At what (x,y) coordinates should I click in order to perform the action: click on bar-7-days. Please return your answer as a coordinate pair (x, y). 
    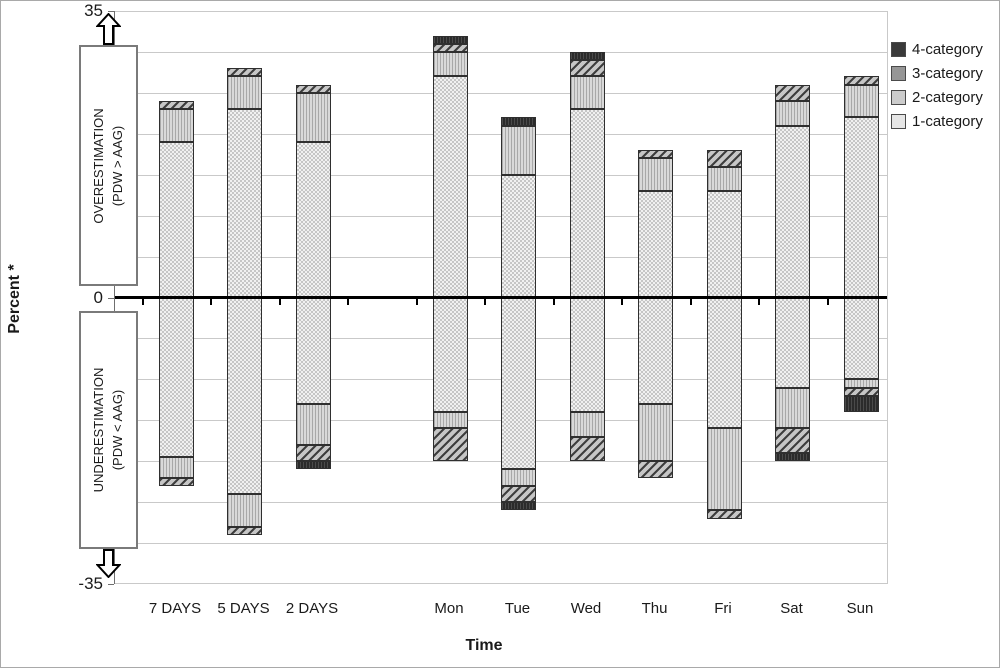
    Looking at the image, I should click on (176, 297).